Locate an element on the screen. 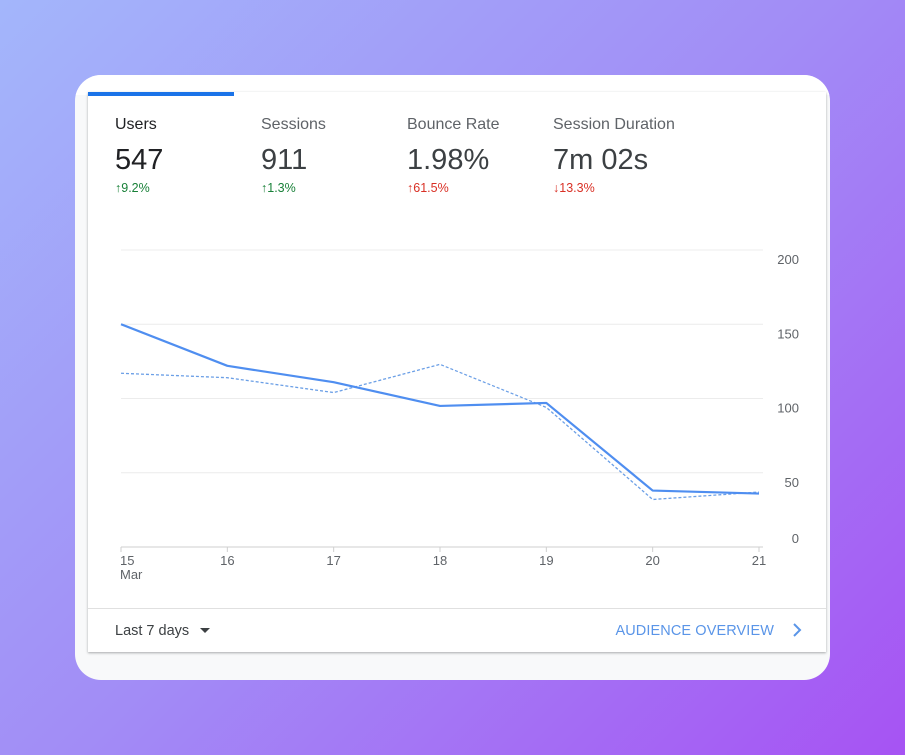  date-range-label: Last 7 days is located at coordinates (152, 631).